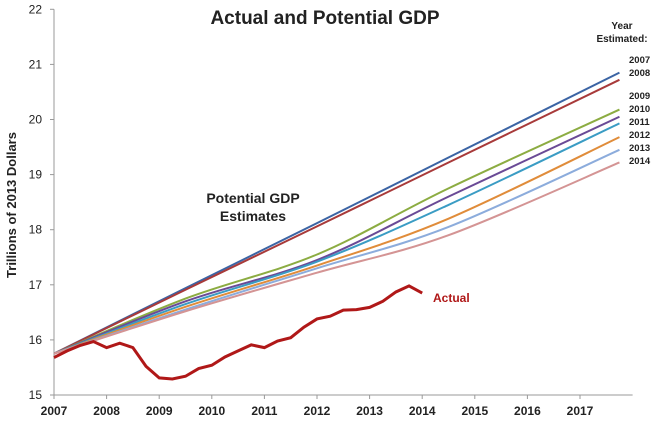 Image resolution: width=660 pixels, height=434 pixels. I want to click on x-tick-label: 2013, so click(369, 411).